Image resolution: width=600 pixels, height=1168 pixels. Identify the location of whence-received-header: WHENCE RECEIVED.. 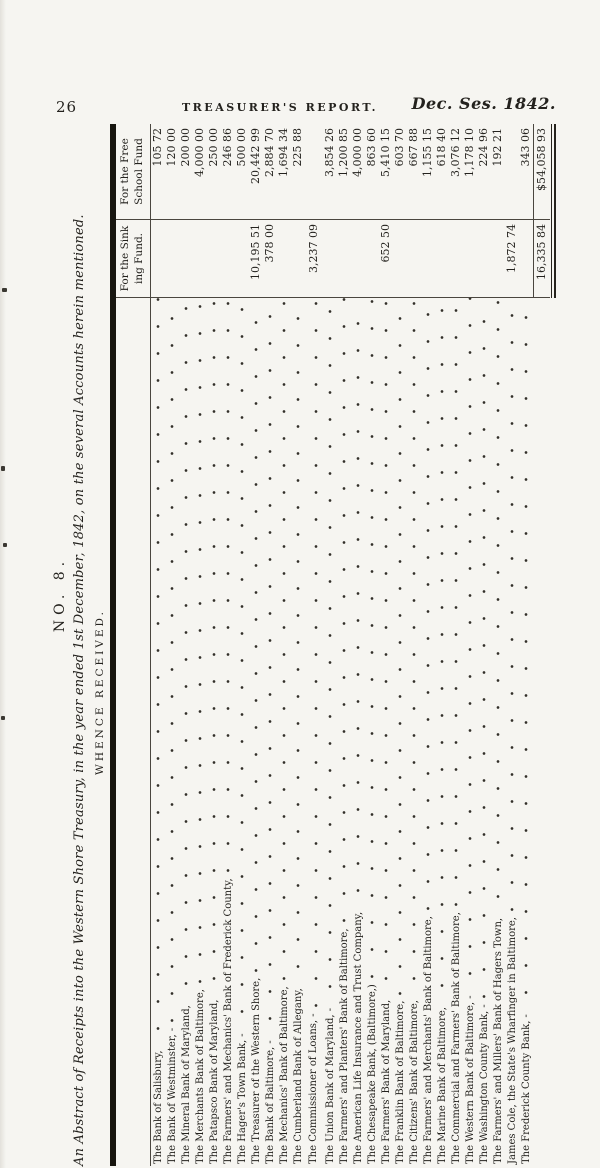
(100, 692).